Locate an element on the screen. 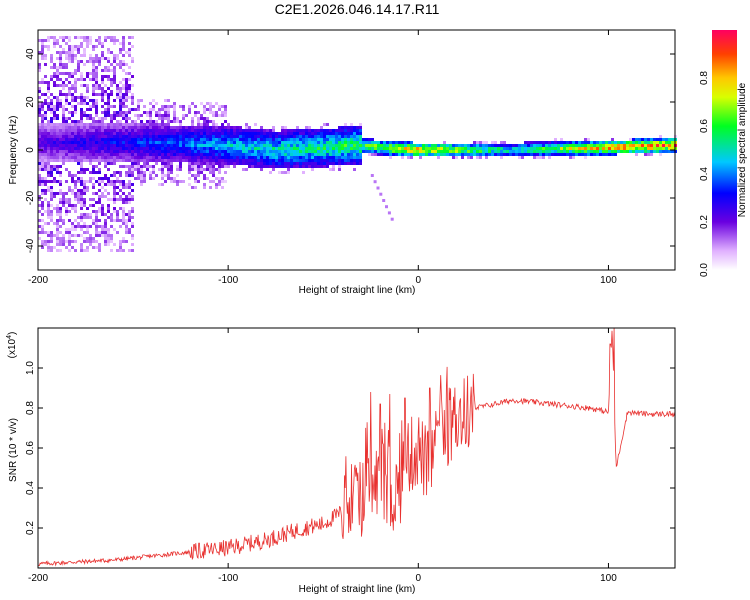  spectrogram-x-tick-label: -200 is located at coordinates (38, 280).